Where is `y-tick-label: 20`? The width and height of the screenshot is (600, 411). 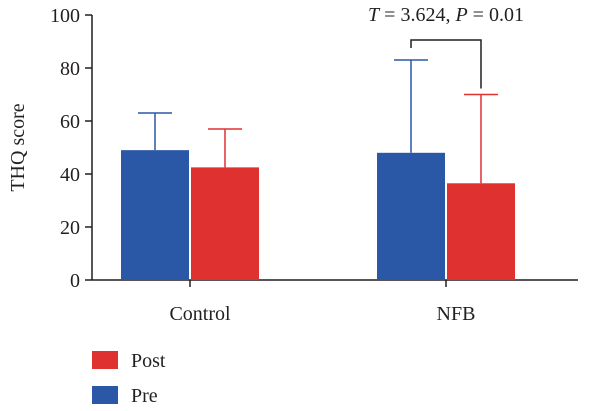 y-tick-label: 20 is located at coordinates (70, 228).